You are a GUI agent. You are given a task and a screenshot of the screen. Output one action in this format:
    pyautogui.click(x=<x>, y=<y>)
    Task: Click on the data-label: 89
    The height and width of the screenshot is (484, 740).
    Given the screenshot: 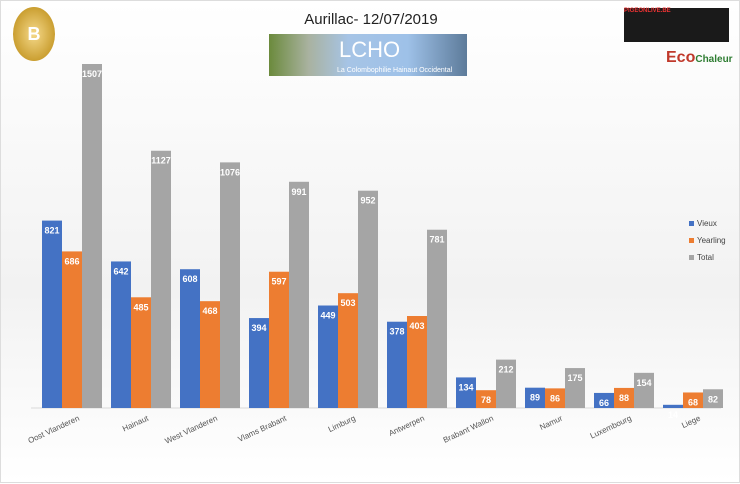 What is the action you would take?
    pyautogui.click(x=535, y=398)
    